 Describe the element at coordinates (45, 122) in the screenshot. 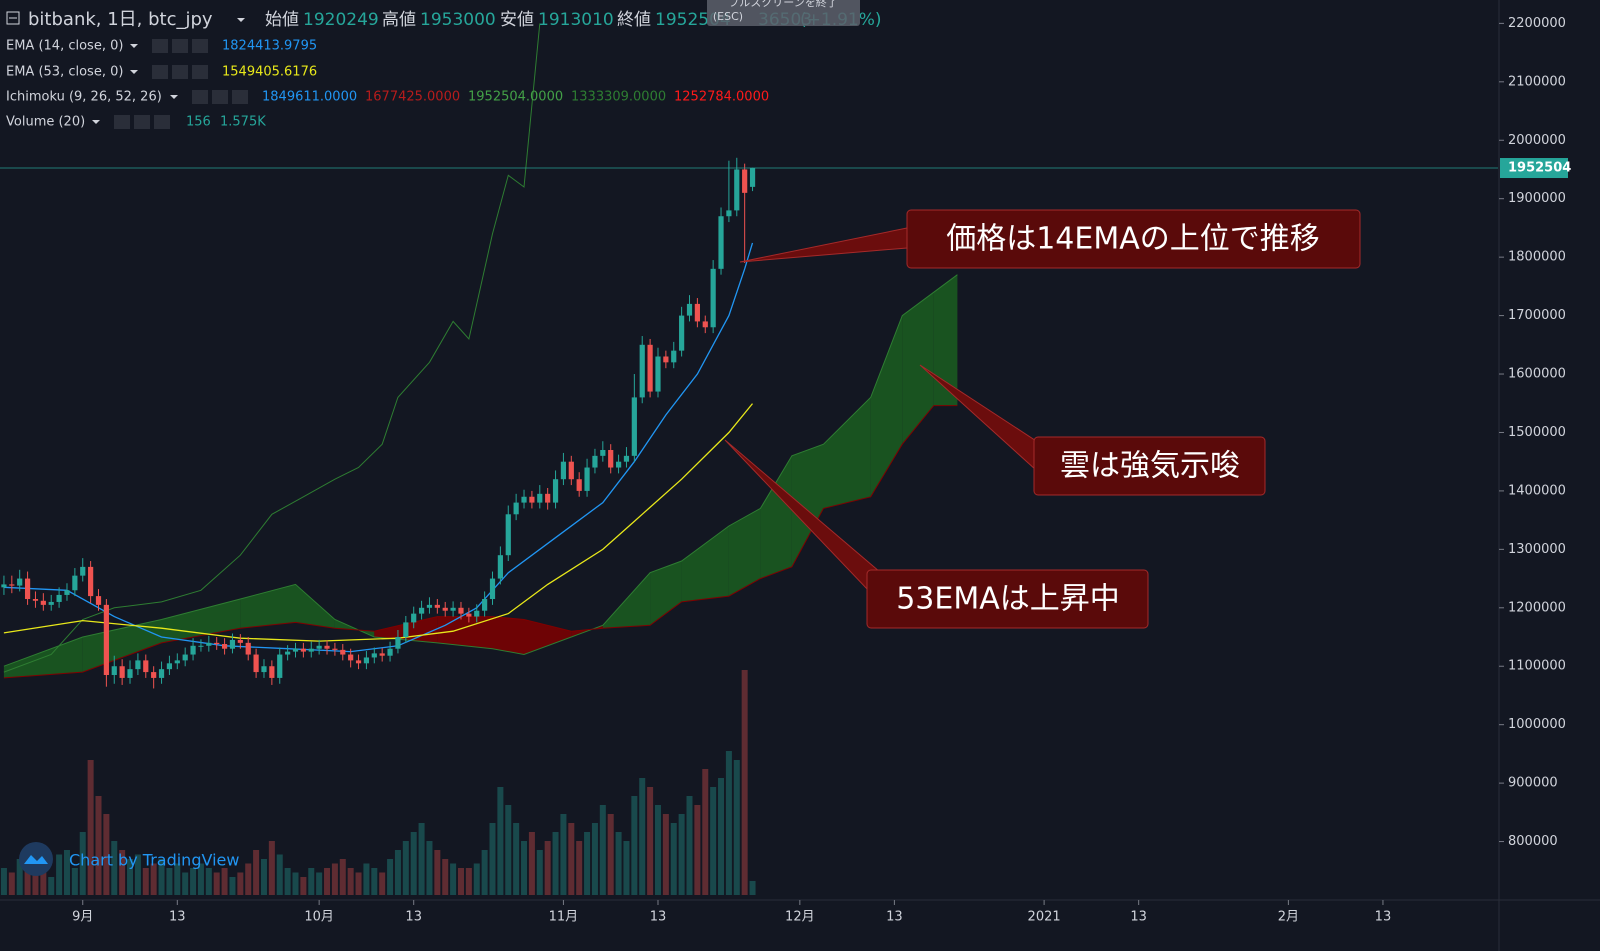

I see `legend-name: Volume (20)` at that location.